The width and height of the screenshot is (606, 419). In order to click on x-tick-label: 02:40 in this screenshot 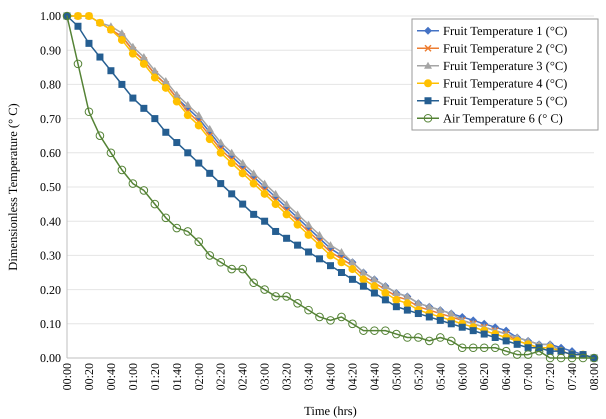, I will do `click(243, 376)`.